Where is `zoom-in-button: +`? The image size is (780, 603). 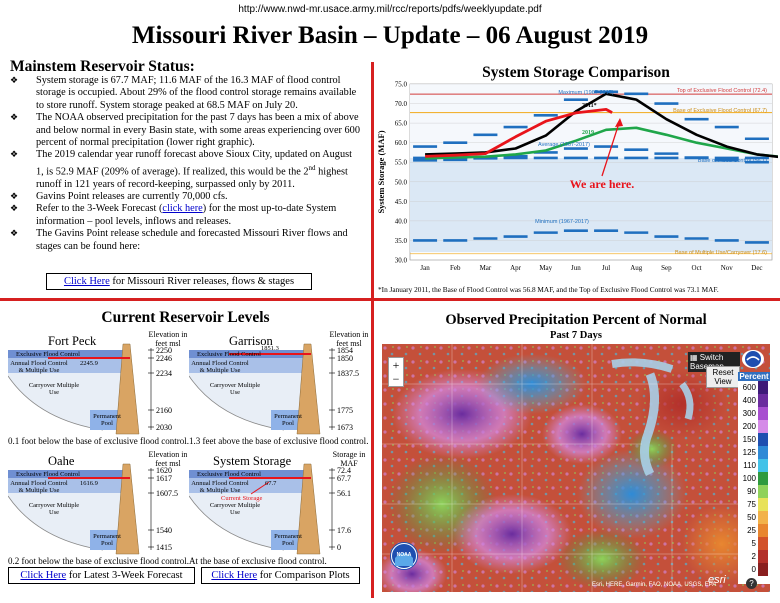 zoom-in-button: + is located at coordinates (396, 365).